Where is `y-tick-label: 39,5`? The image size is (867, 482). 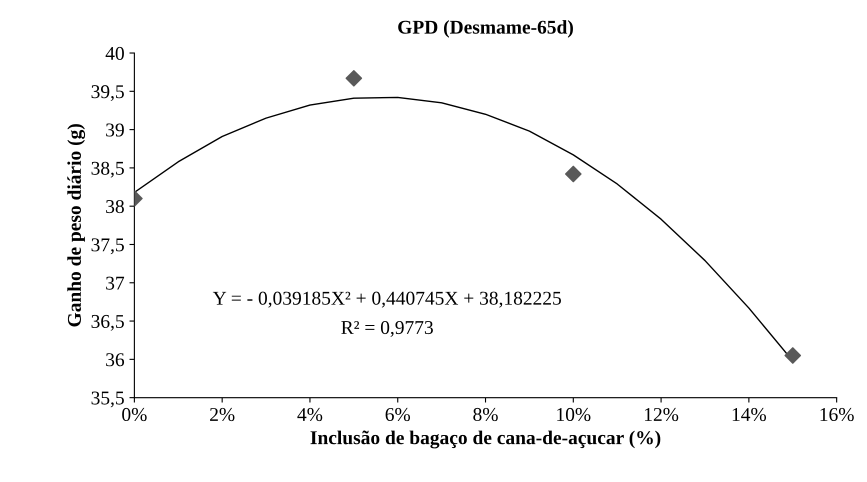 y-tick-label: 39,5 is located at coordinates (108, 93).